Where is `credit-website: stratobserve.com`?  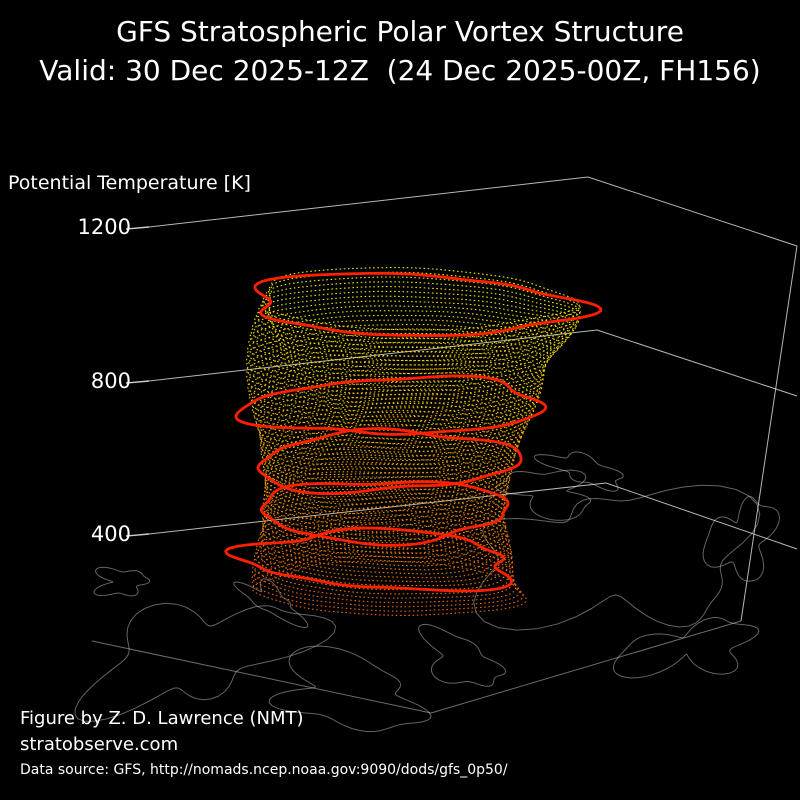
credit-website: stratobserve.com is located at coordinates (99, 744).